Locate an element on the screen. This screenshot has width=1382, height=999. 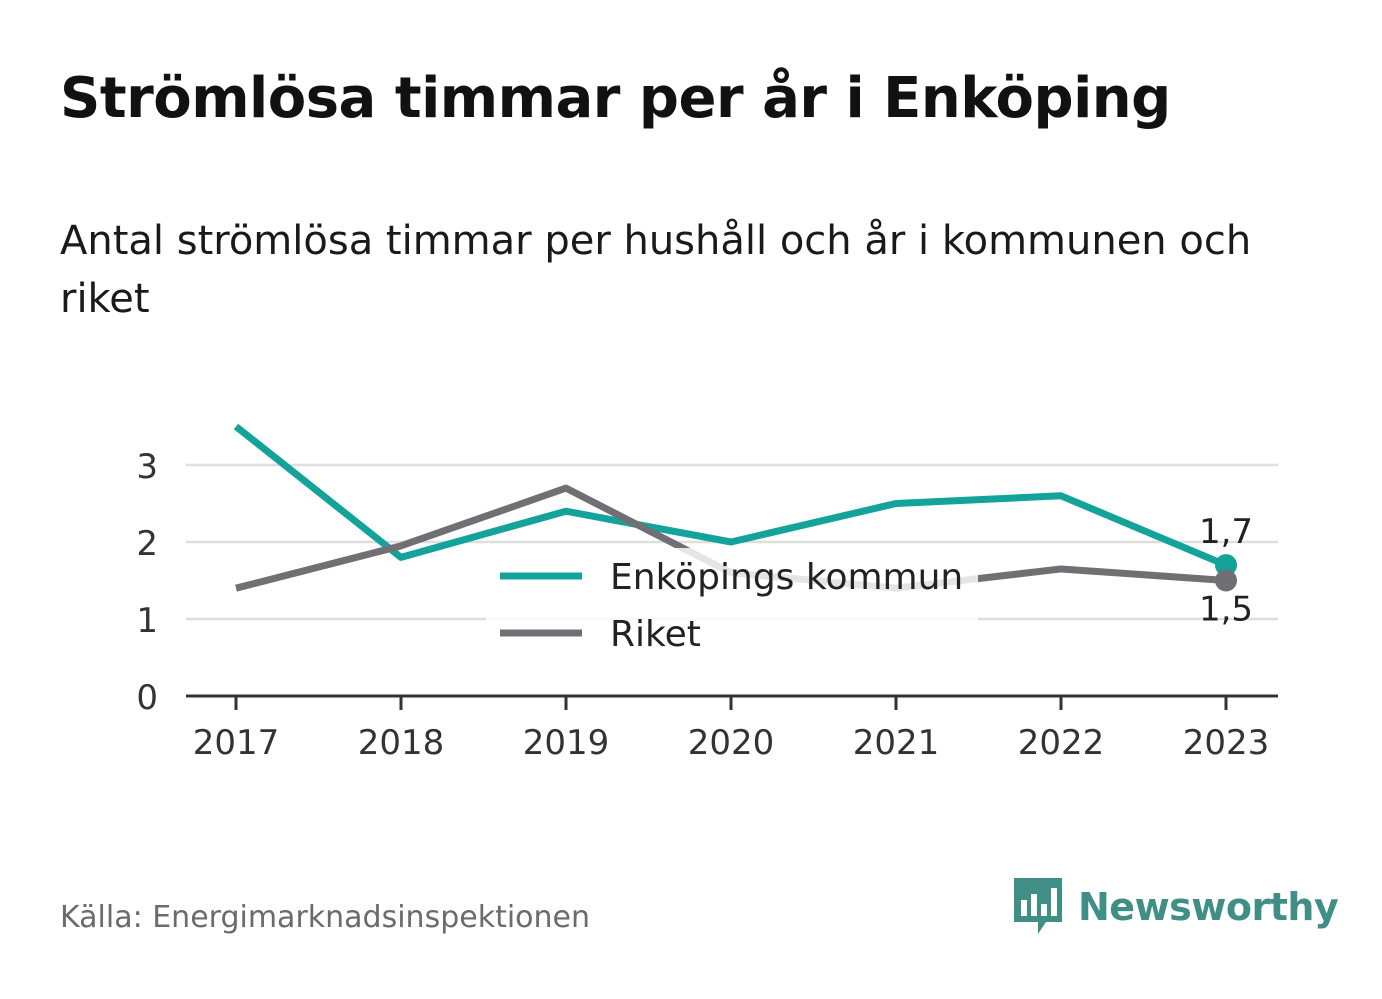
newsworthy-logo-icon is located at coordinates (1038, 906).